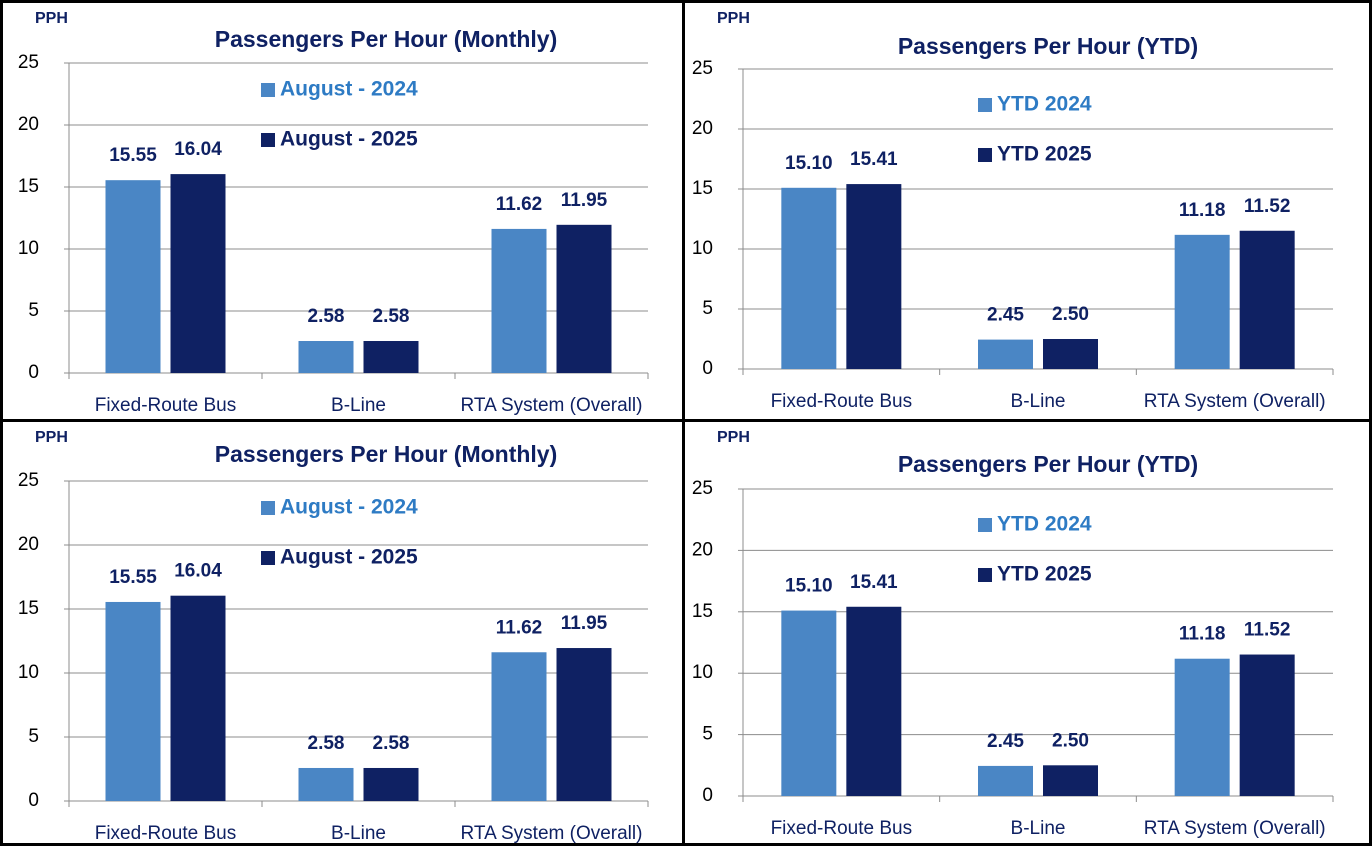 Image resolution: width=1372 pixels, height=846 pixels. What do you see at coordinates (198, 571) in the screenshot?
I see `data-label: 16.04` at bounding box center [198, 571].